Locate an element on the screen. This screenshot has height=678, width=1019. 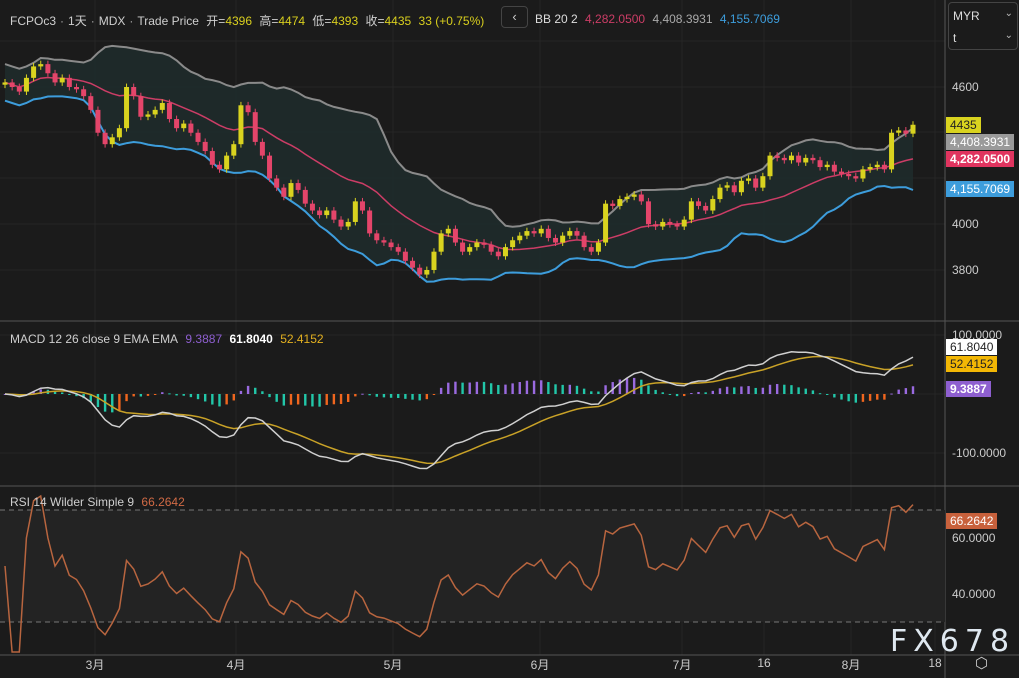
interval: 1天 is located at coordinates (77, 21).